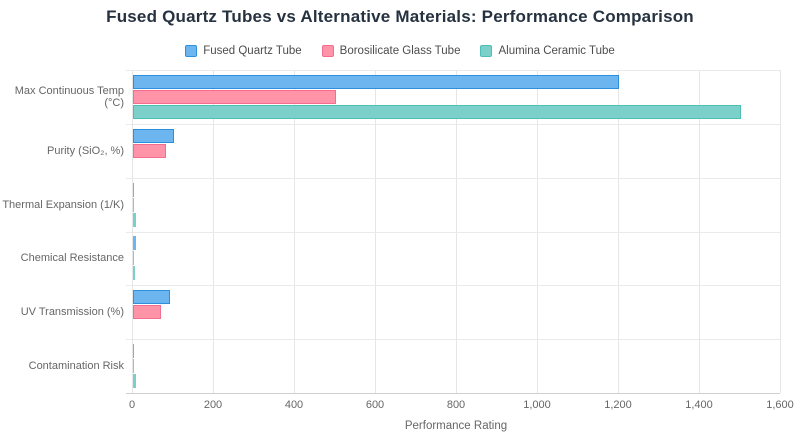 The image size is (800, 440). I want to click on x-tick-label: 200, so click(213, 405).